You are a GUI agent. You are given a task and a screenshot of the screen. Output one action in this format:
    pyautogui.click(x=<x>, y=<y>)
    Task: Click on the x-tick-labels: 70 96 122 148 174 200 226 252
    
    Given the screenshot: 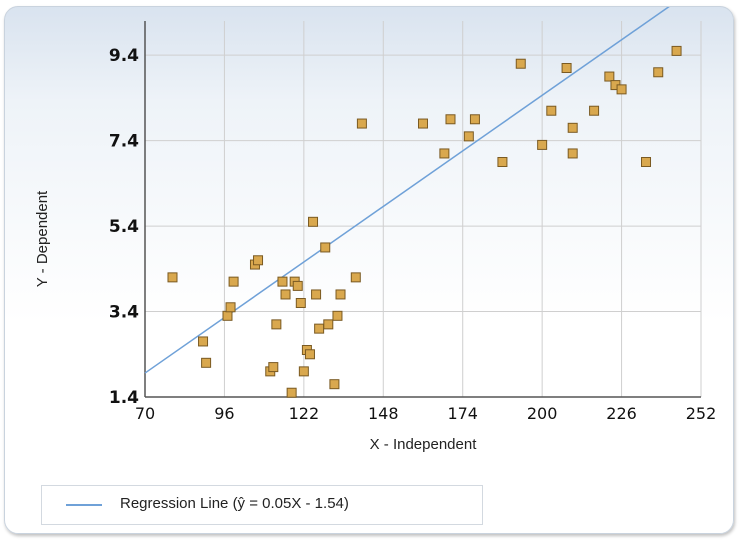 What is the action you would take?
    pyautogui.click(x=425, y=413)
    